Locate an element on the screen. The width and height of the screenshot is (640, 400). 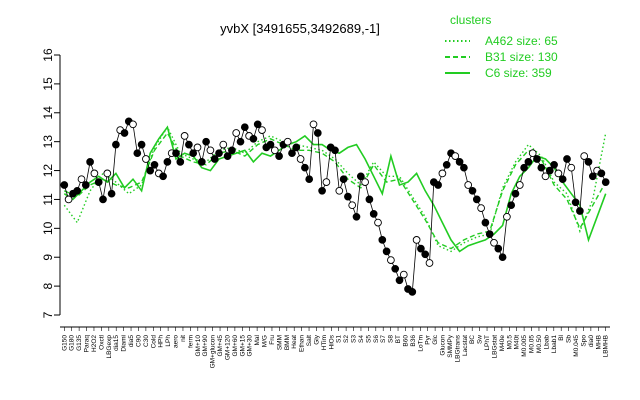
legend-entries: A462 size: 65 B31 size: 130 C6 size: 359 is located at coordinates (501, 57).